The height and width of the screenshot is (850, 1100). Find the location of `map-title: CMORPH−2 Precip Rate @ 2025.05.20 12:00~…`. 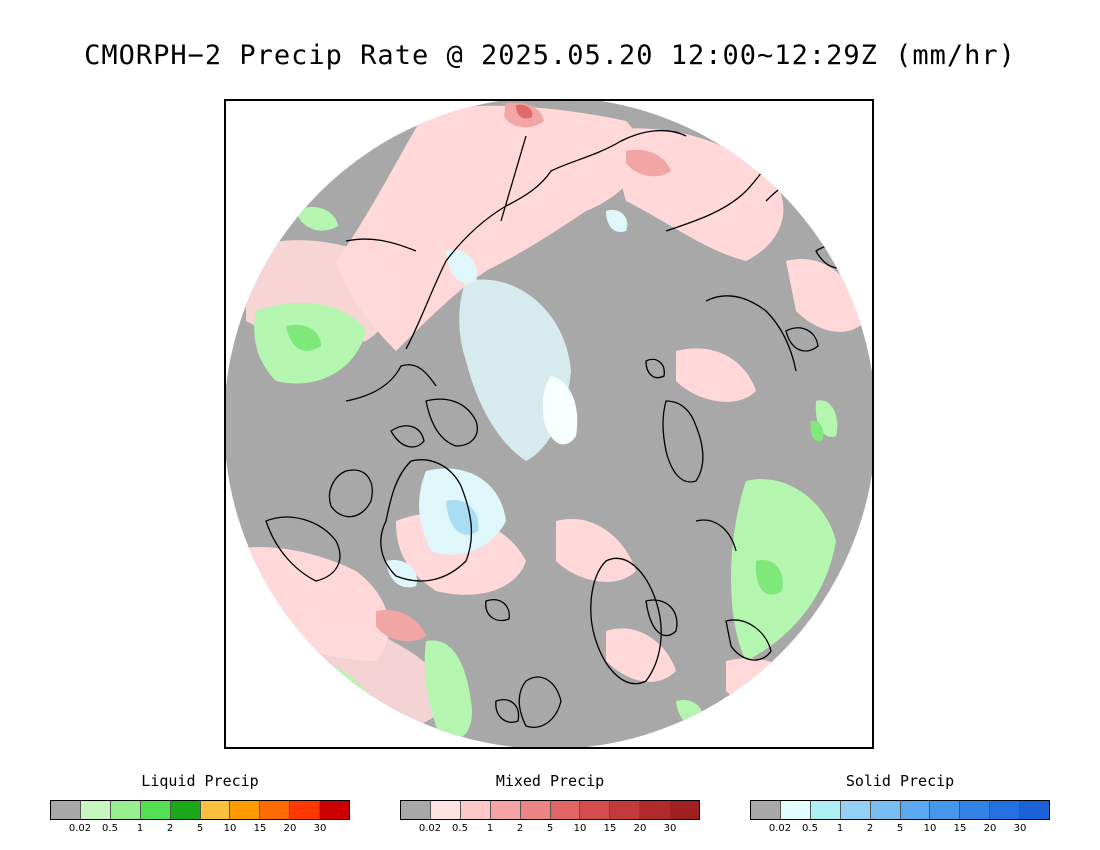

map-title: CMORPH−2 Precip Rate @ 2025.05.20 12:00~… is located at coordinates (550, 55).